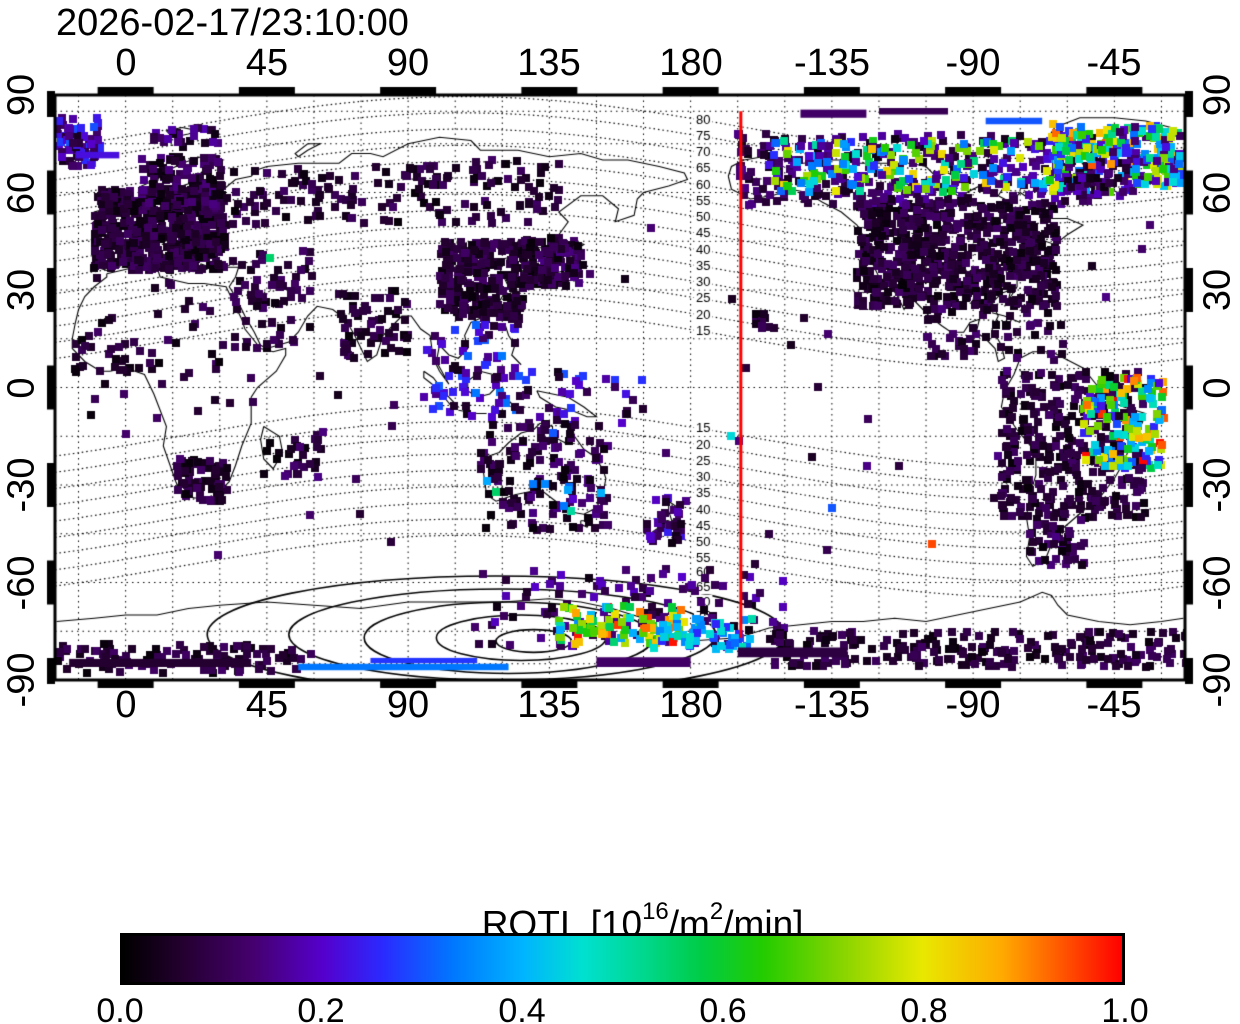 The width and height of the screenshot is (1240, 1024). Describe the element at coordinates (973, 63) in the screenshot. I see `lon-tick-label-top-6: -90` at that location.